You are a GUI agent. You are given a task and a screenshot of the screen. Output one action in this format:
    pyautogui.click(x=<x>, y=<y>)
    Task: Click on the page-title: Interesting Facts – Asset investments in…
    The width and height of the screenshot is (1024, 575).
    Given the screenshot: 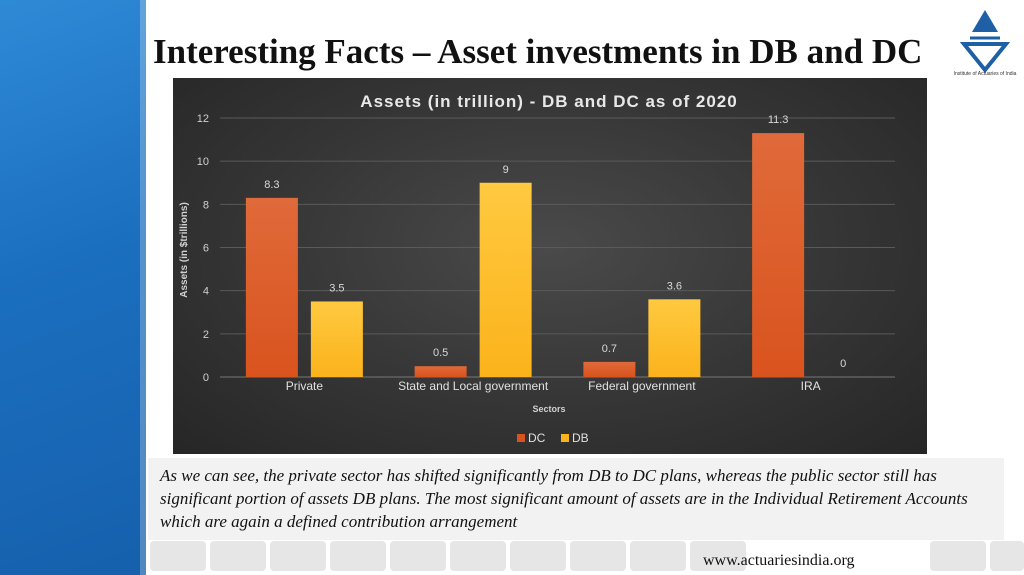 What is the action you would take?
    pyautogui.click(x=538, y=51)
    